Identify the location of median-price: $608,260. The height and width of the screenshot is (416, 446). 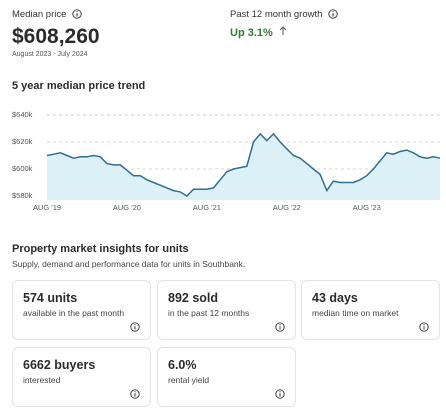
(56, 36).